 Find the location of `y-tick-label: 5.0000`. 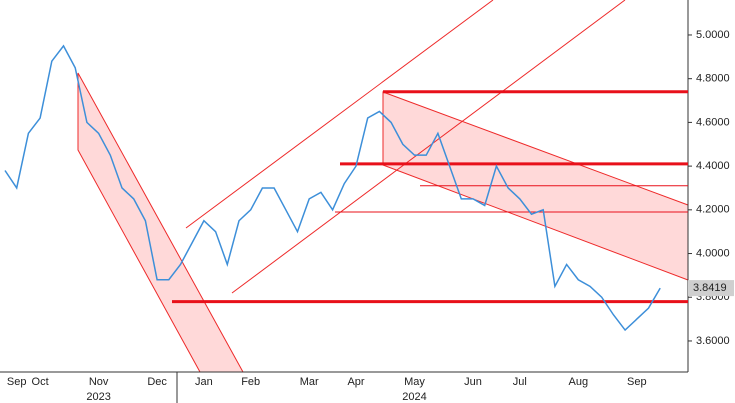

y-tick-label: 5.0000 is located at coordinates (713, 35).